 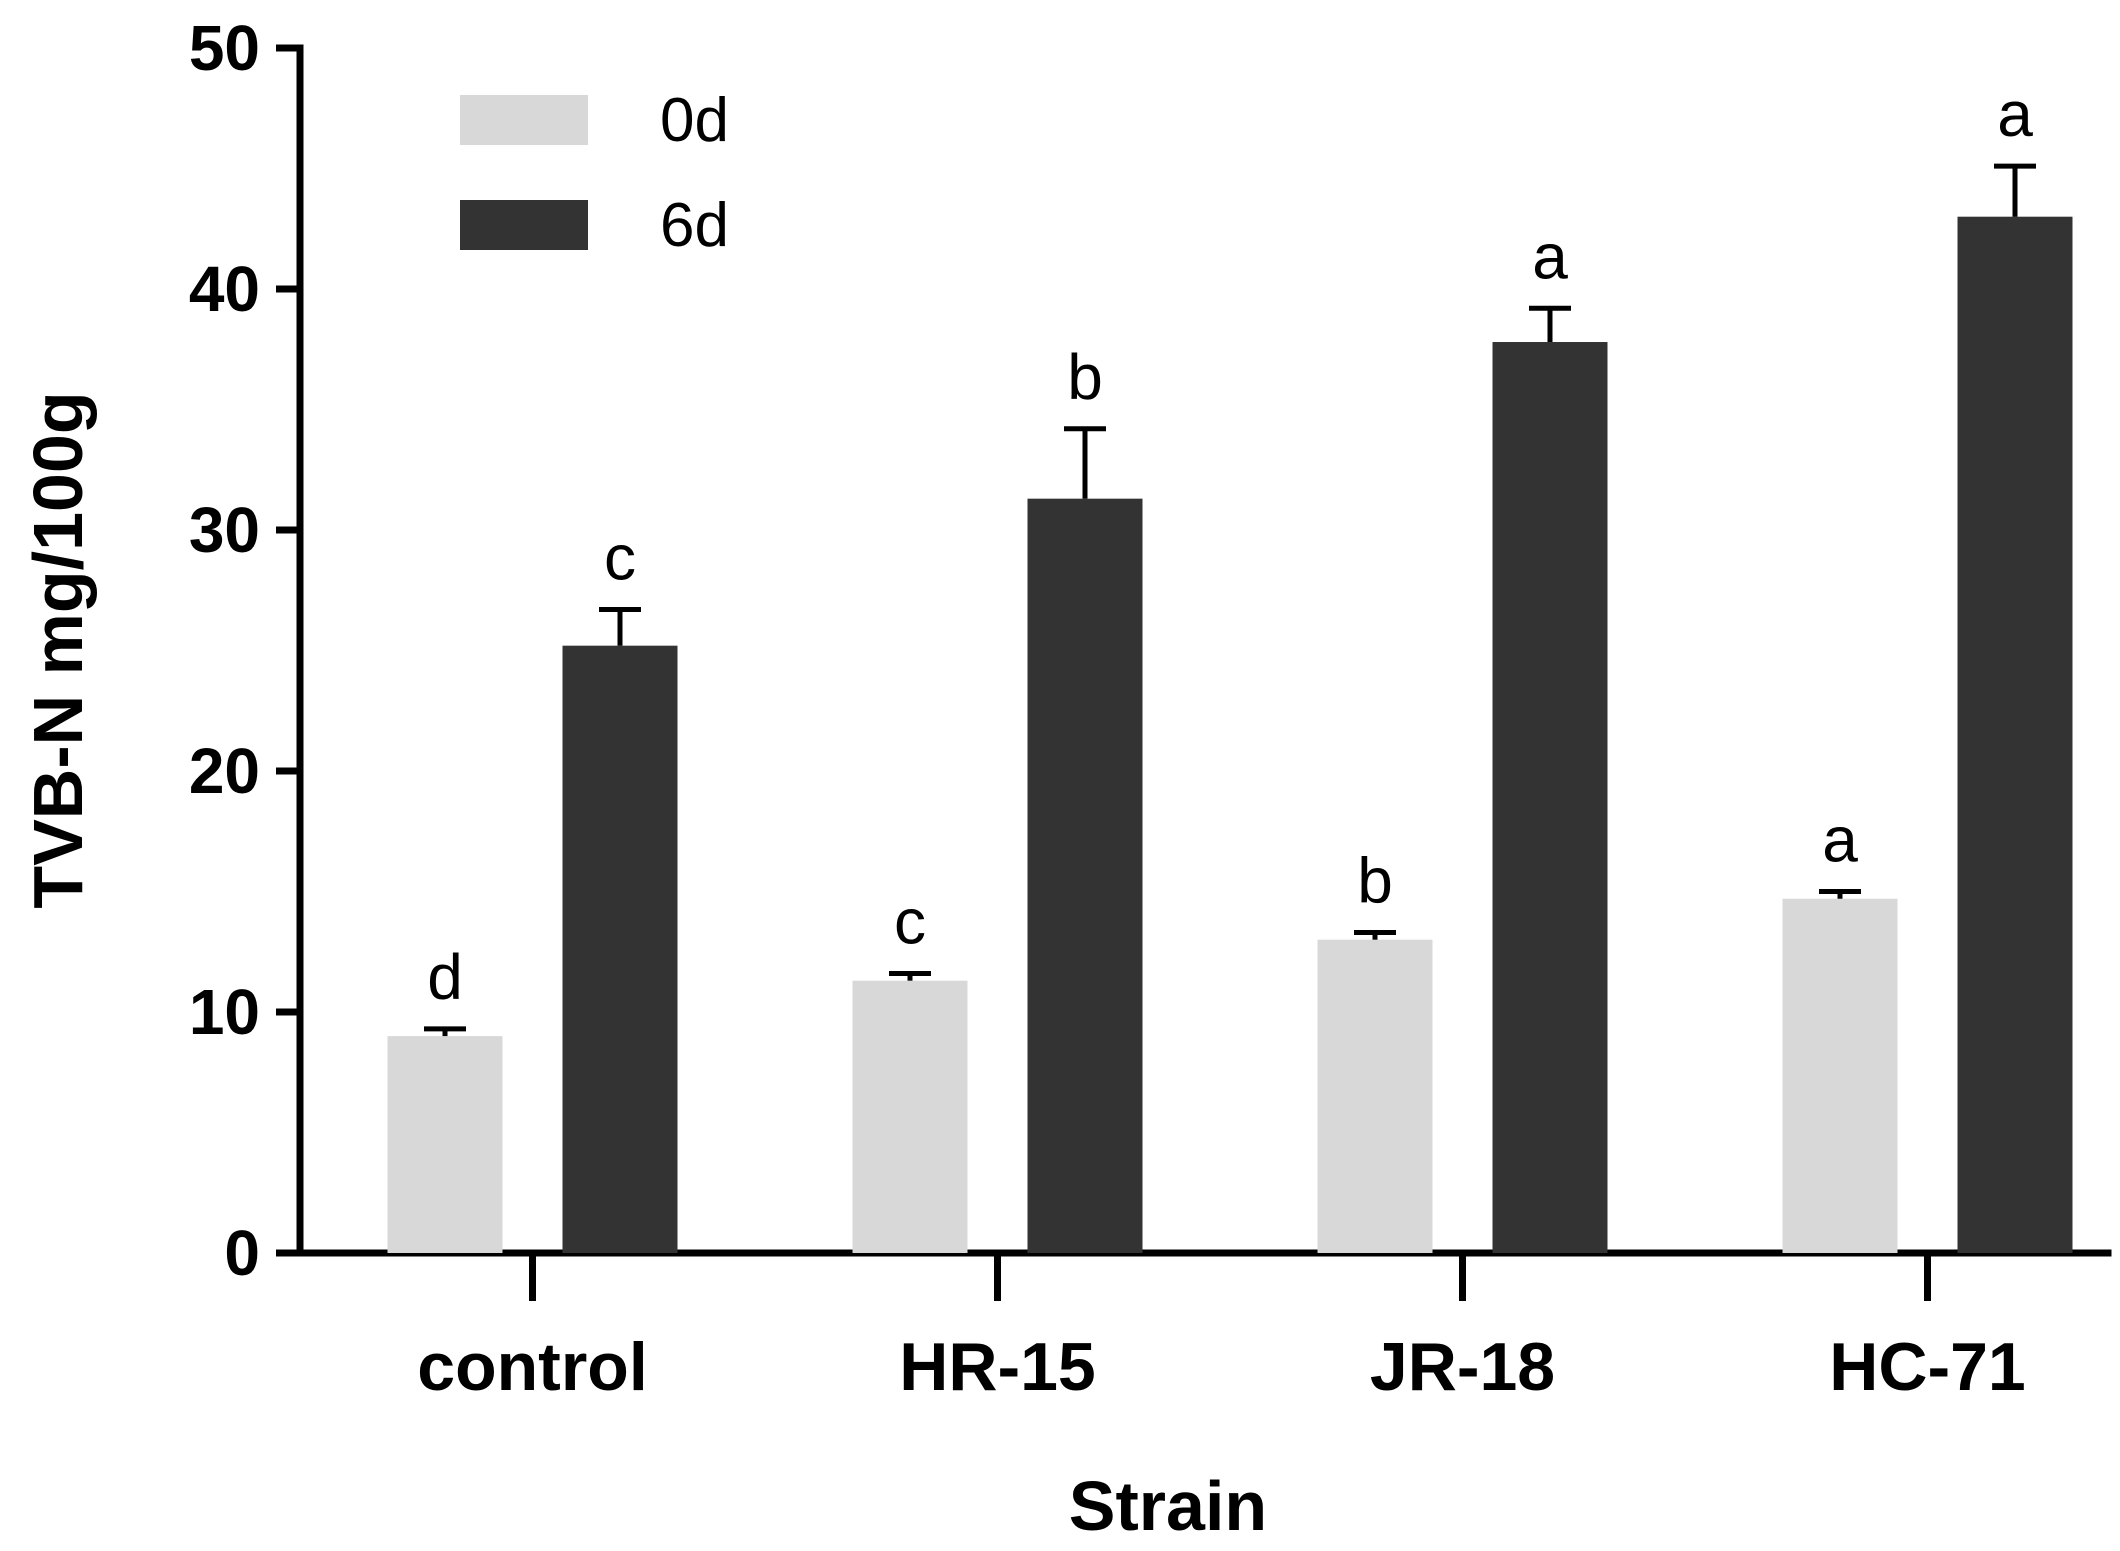 What do you see at coordinates (242, 1253) in the screenshot?
I see `y-tick-label: 0` at bounding box center [242, 1253].